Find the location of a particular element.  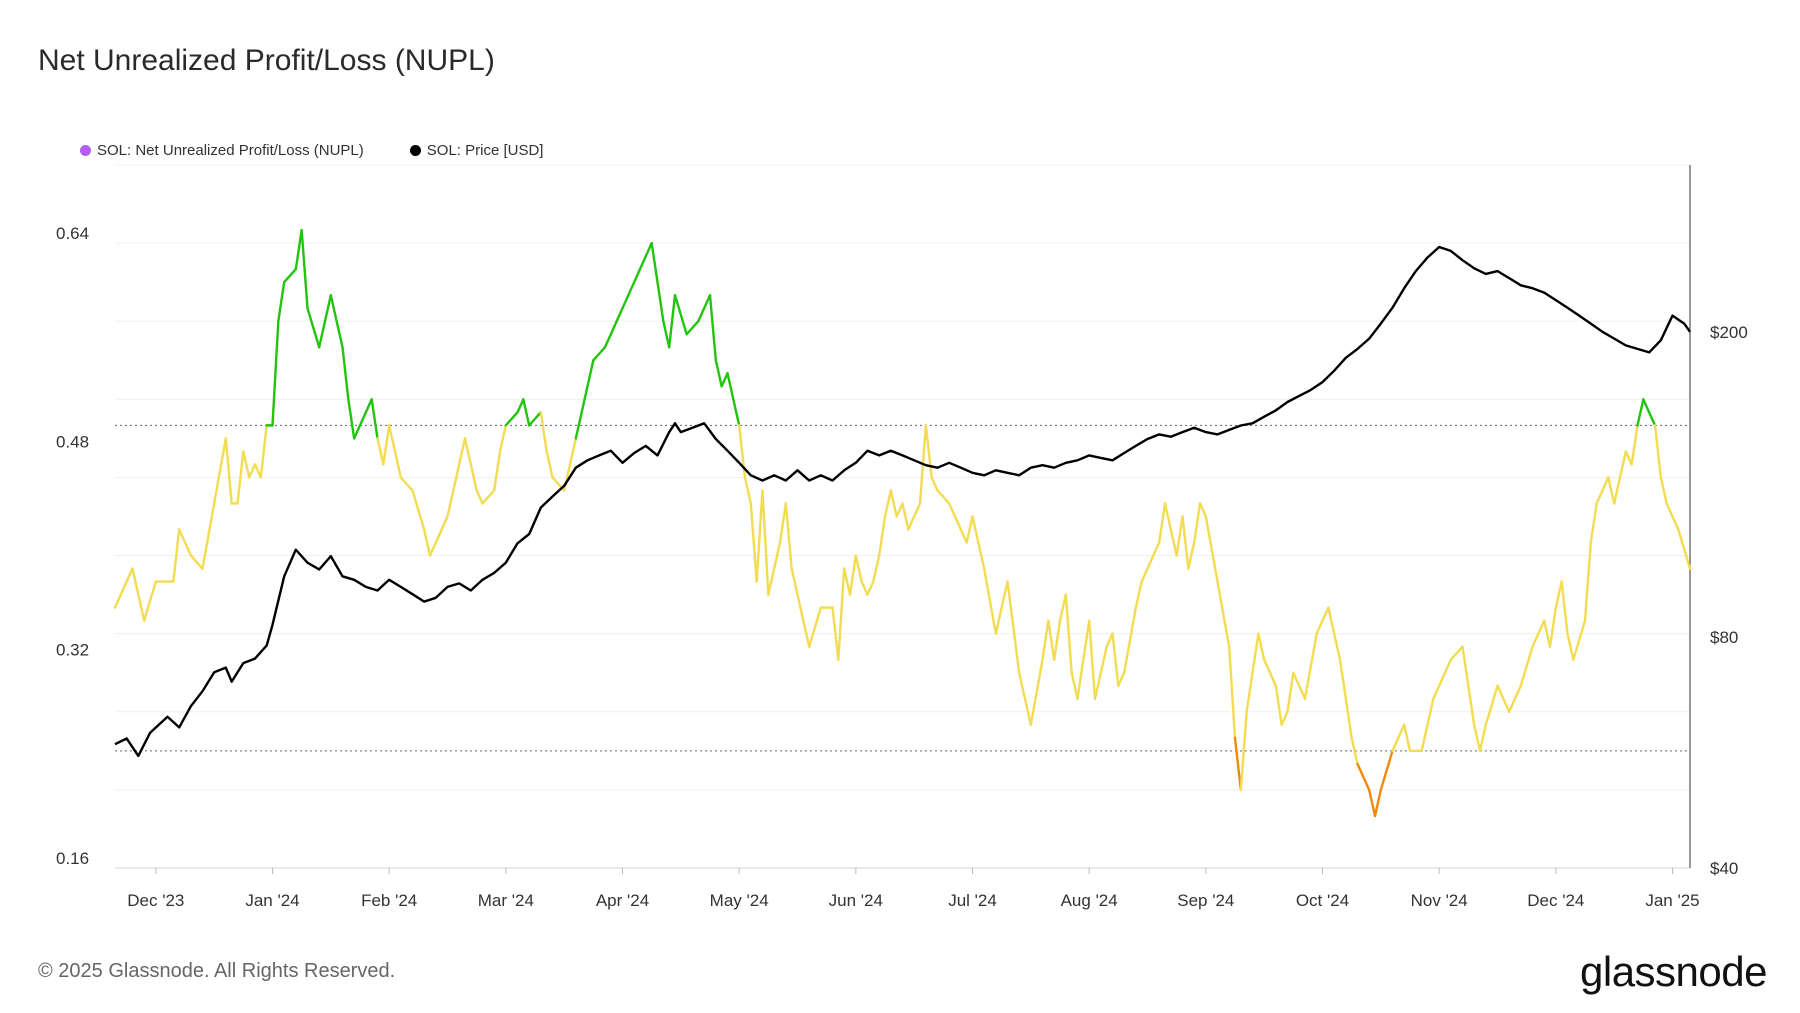

y-left-tick-label: 0.64 is located at coordinates (72, 233).